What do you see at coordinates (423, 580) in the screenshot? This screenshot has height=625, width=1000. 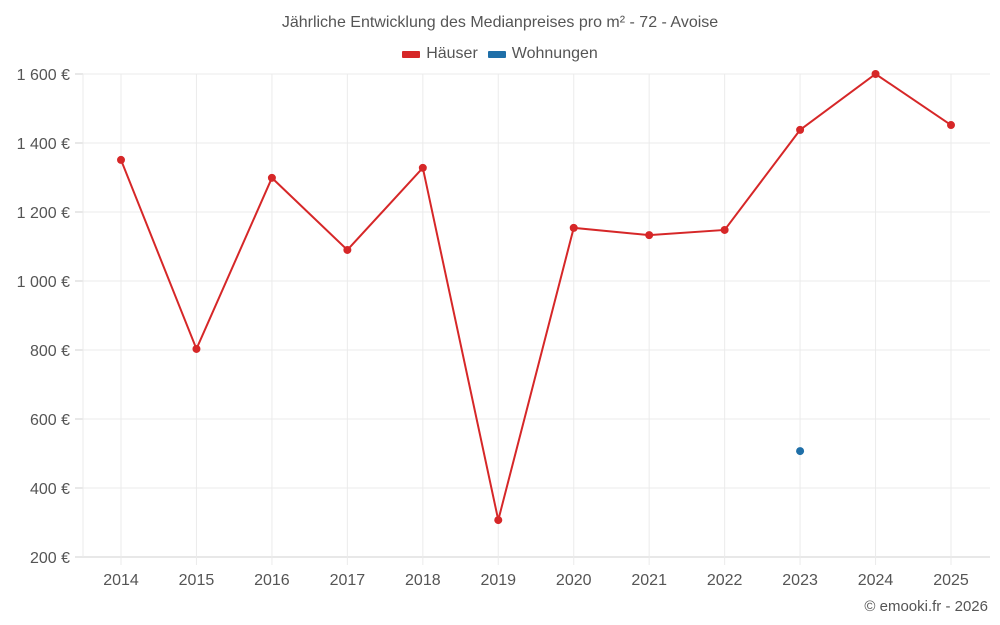 I see `x-tick-label: 2018` at bounding box center [423, 580].